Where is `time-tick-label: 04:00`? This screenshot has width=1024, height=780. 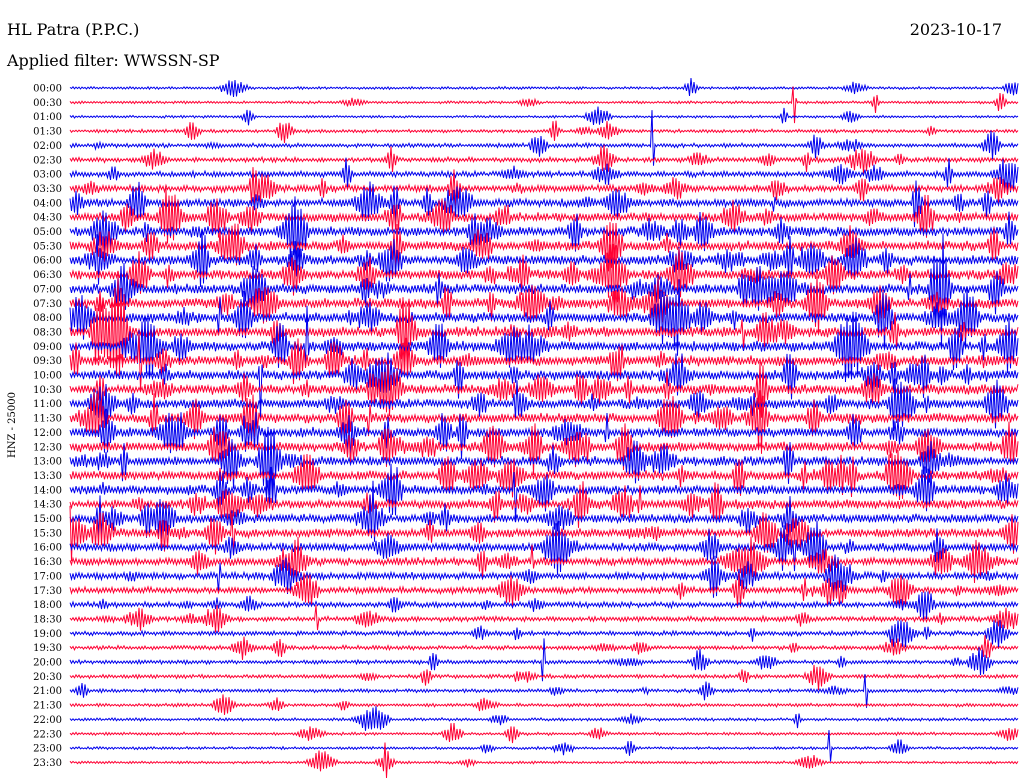 time-tick-label: 04:00 is located at coordinates (47, 203).